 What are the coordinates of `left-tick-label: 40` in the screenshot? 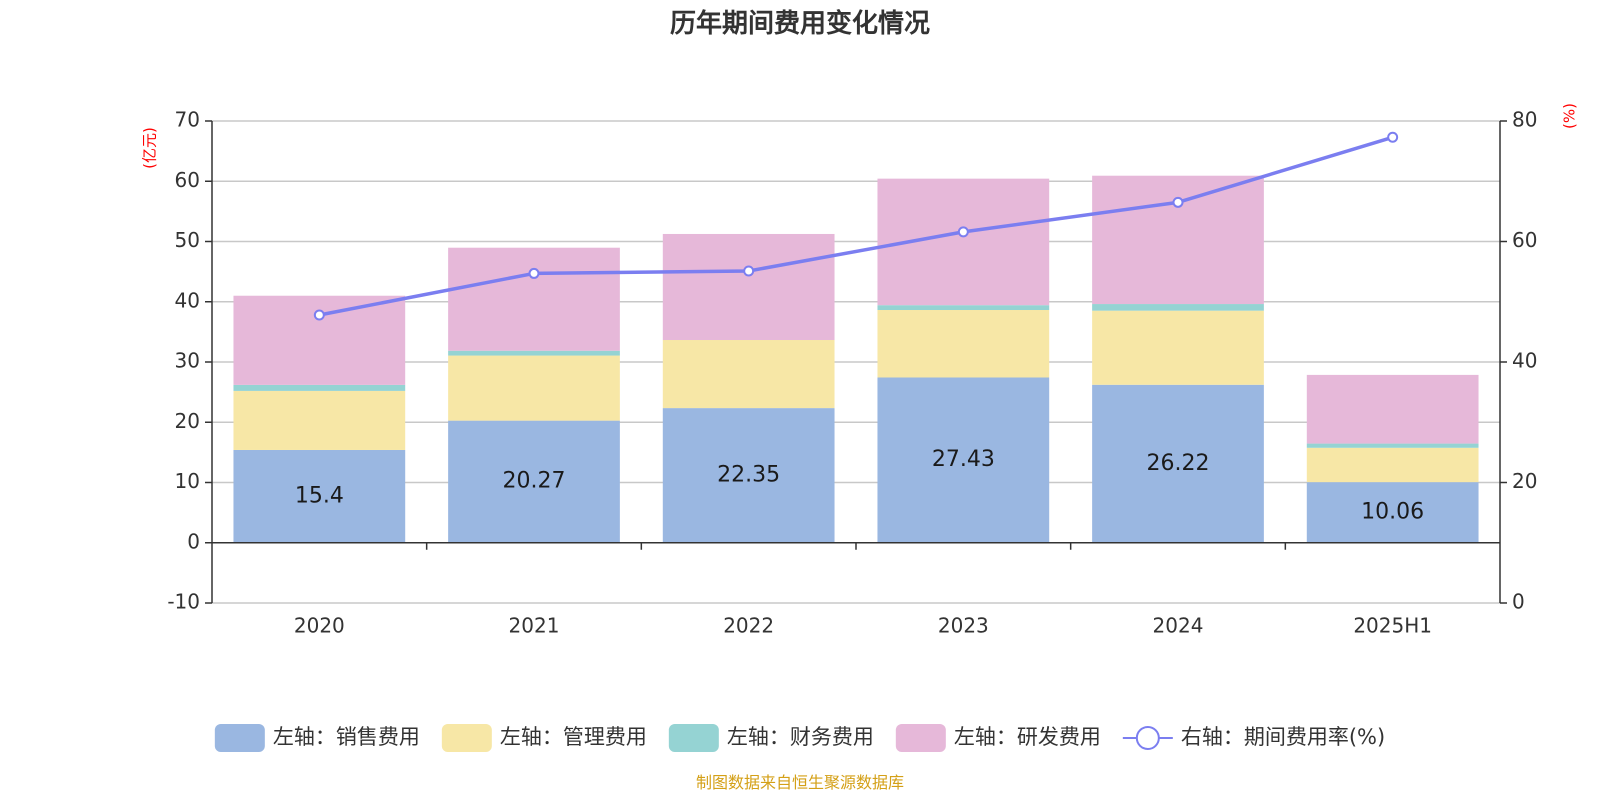 It's located at (187, 300).